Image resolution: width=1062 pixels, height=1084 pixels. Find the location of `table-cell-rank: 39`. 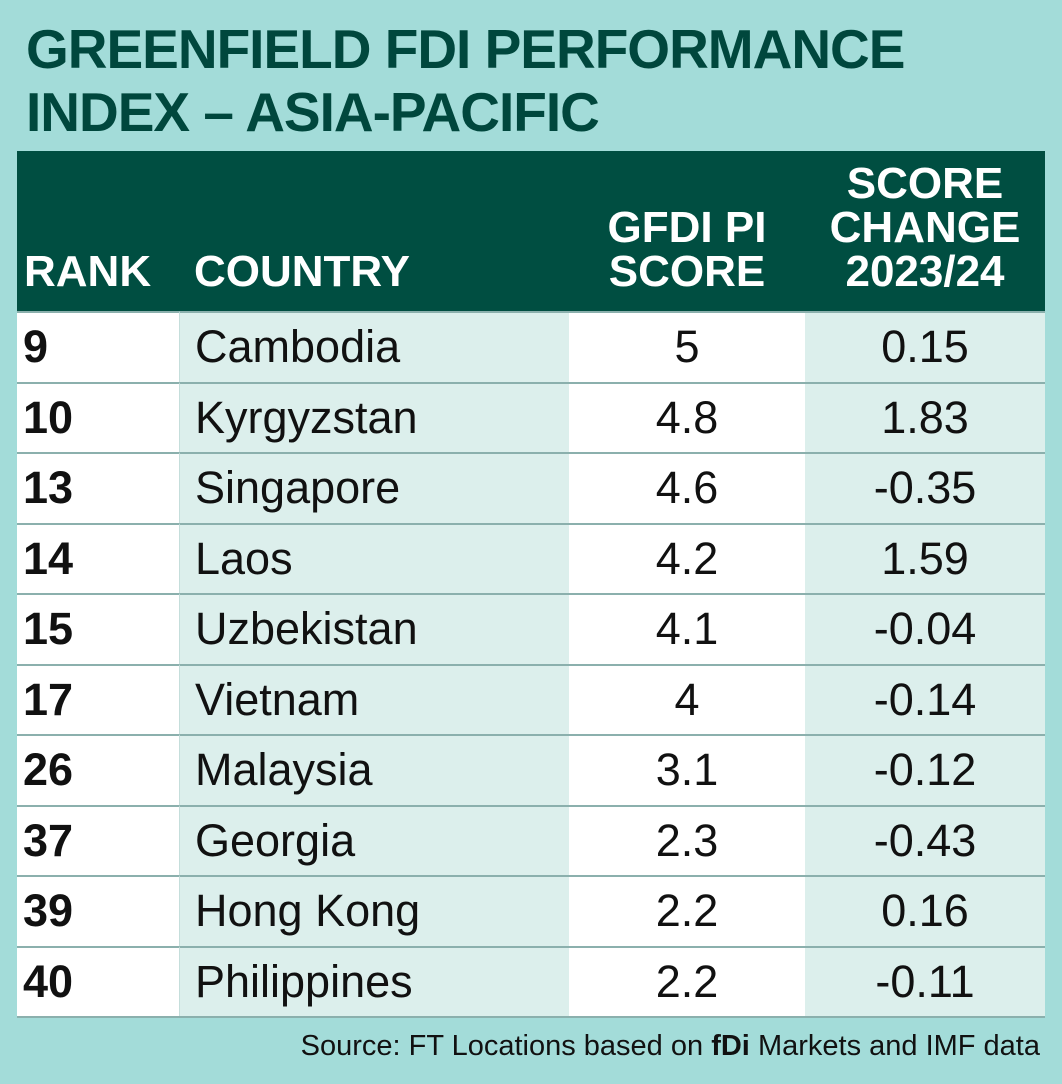

table-cell-rank: 39 is located at coordinates (98, 910).